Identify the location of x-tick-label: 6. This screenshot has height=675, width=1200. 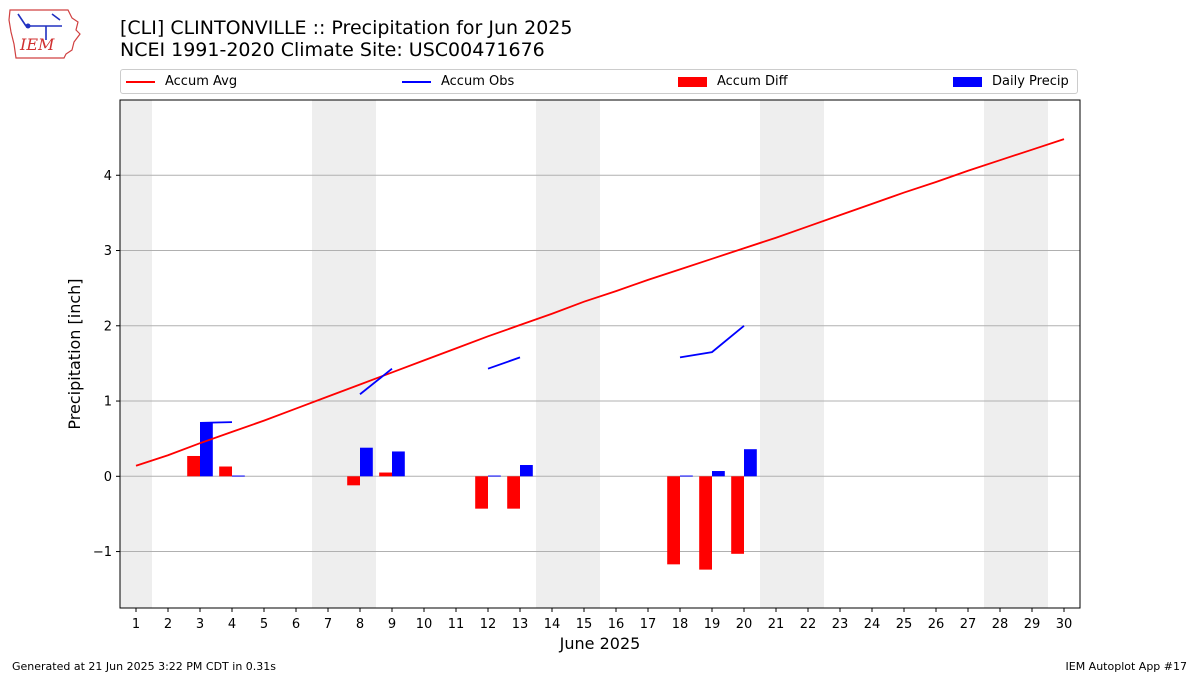
(296, 624).